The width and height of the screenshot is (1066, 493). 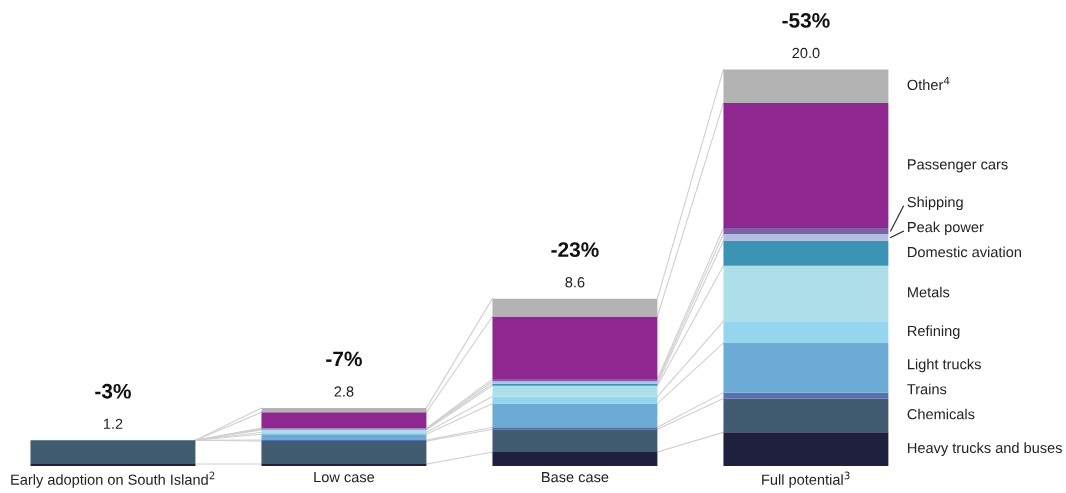 What do you see at coordinates (944, 365) in the screenshot?
I see `series-label: Light trucks` at bounding box center [944, 365].